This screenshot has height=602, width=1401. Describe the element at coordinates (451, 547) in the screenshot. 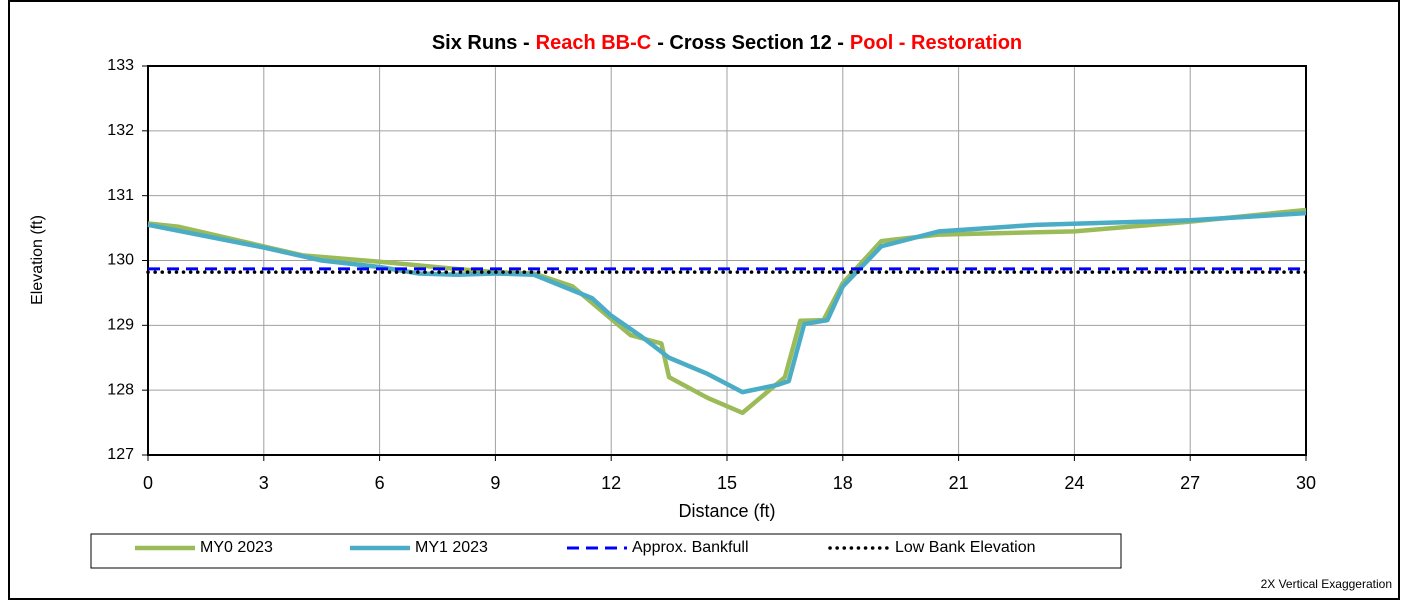

I see `legend-label: MY1 2023` at that location.